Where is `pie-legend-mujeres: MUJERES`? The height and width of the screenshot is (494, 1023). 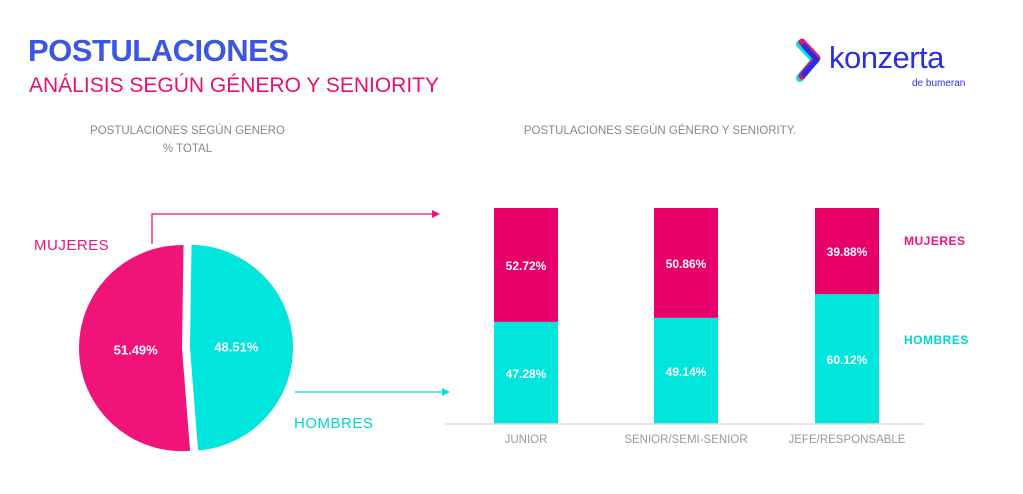 pie-legend-mujeres: MUJERES is located at coordinates (71, 245).